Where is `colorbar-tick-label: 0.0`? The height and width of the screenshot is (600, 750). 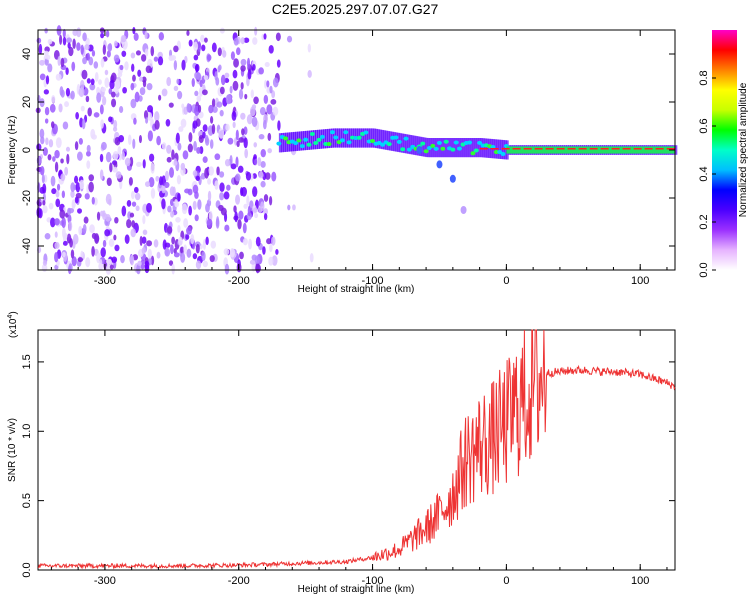
colorbar-tick-label: 0.0 is located at coordinates (704, 269).